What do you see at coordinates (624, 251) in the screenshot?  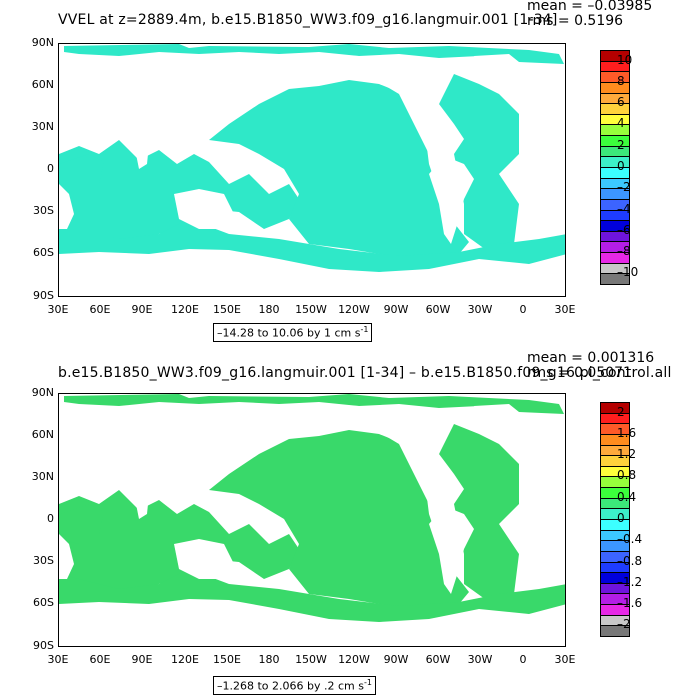 I see `colorbar-label: –8` at bounding box center [624, 251].